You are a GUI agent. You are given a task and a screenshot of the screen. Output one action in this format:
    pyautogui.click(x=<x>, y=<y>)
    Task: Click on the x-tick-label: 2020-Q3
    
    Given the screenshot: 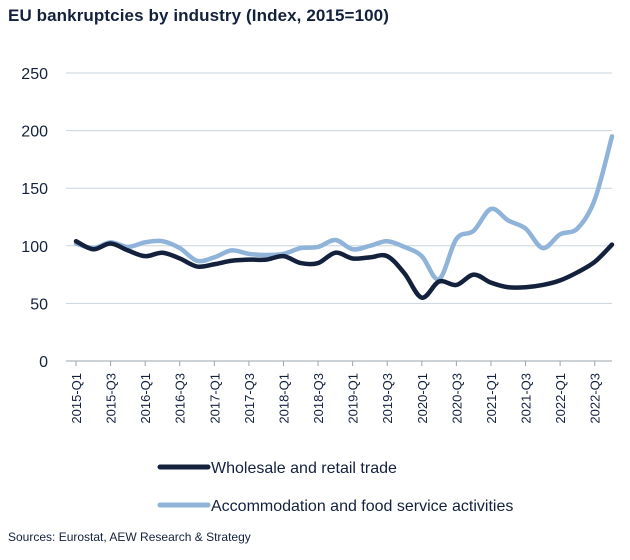 What is the action you would take?
    pyautogui.click(x=456, y=398)
    